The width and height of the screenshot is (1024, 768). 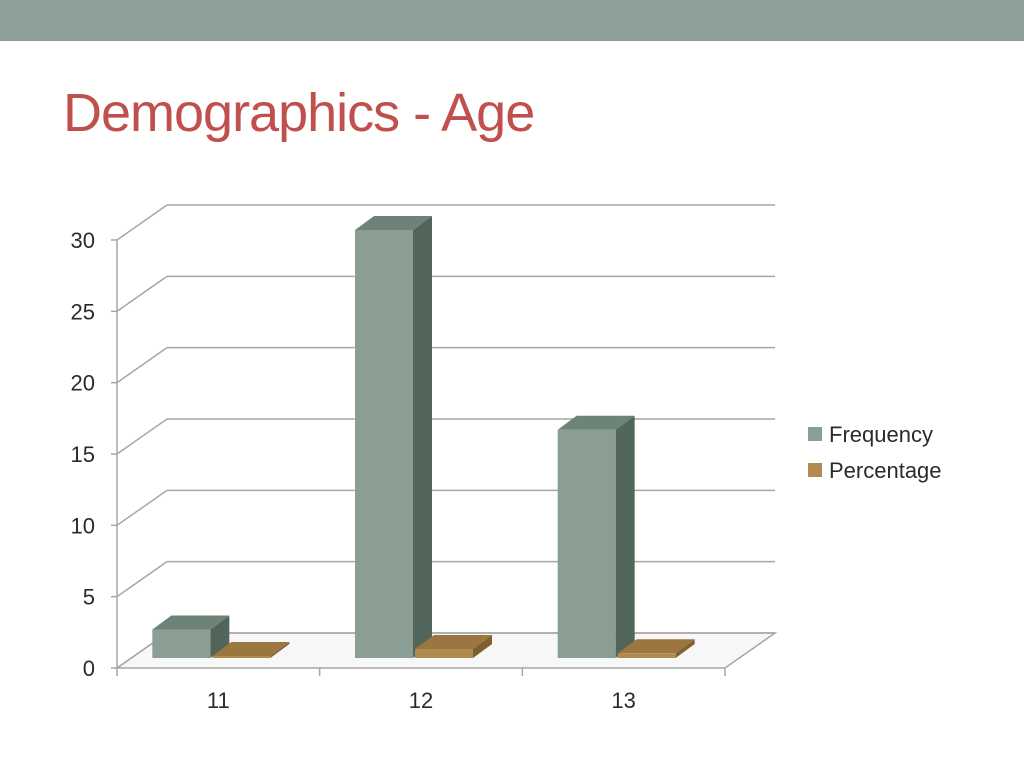 I want to click on chart-legend: Frequency Percentage, so click(x=875, y=452).